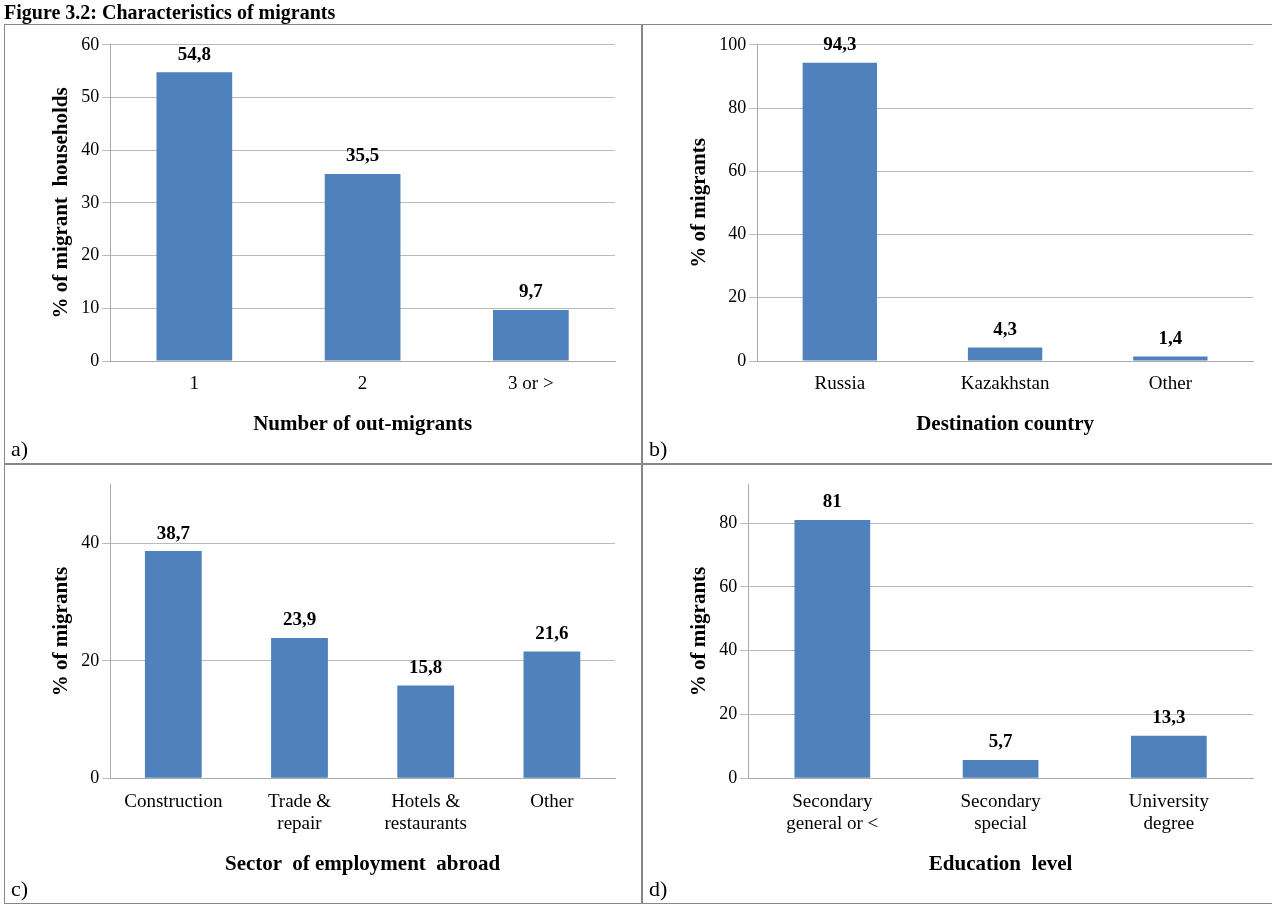 This screenshot has height=914, width=1280. What do you see at coordinates (840, 44) in the screenshot?
I see `data-label: 94,3` at bounding box center [840, 44].